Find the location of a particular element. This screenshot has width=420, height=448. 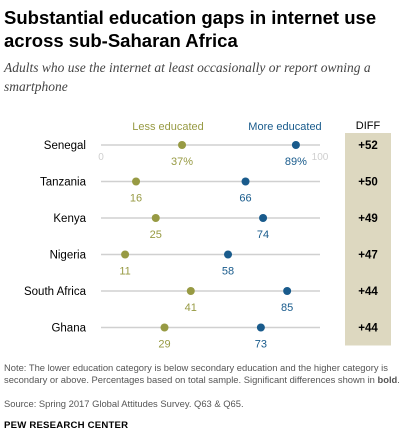

diff-band is located at coordinates (368, 239).